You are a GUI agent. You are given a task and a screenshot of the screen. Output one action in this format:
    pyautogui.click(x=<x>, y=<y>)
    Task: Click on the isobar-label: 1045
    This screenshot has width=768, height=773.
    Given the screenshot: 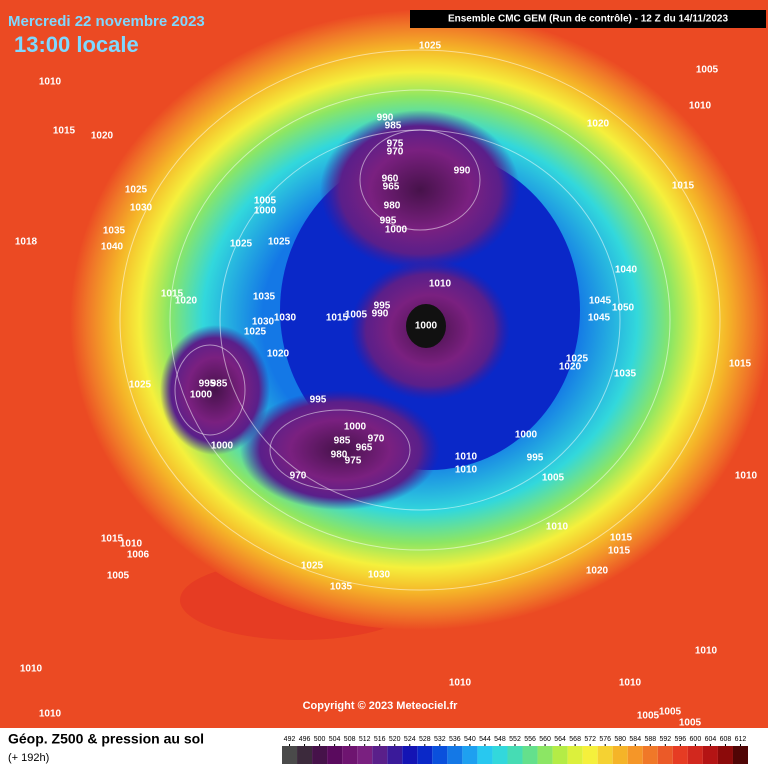 What is the action you would take?
    pyautogui.click(x=600, y=301)
    